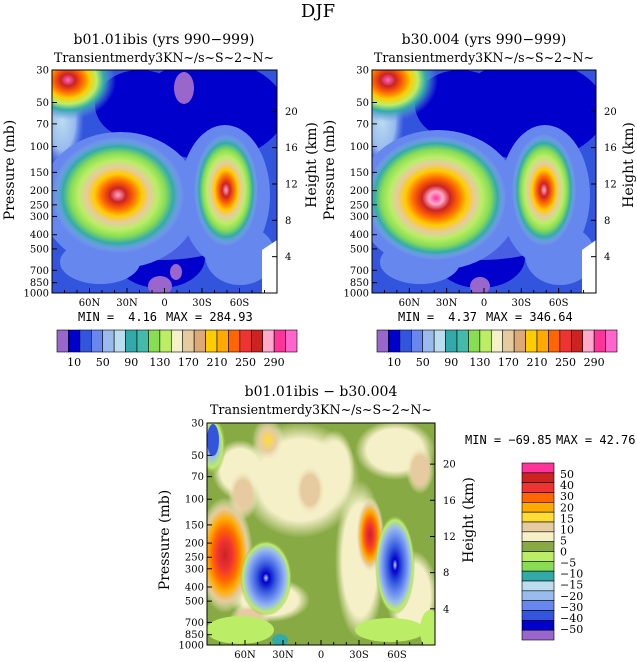 The height and width of the screenshot is (662, 637). What do you see at coordinates (164, 181) in the screenshot?
I see `panel-1-field` at bounding box center [164, 181].